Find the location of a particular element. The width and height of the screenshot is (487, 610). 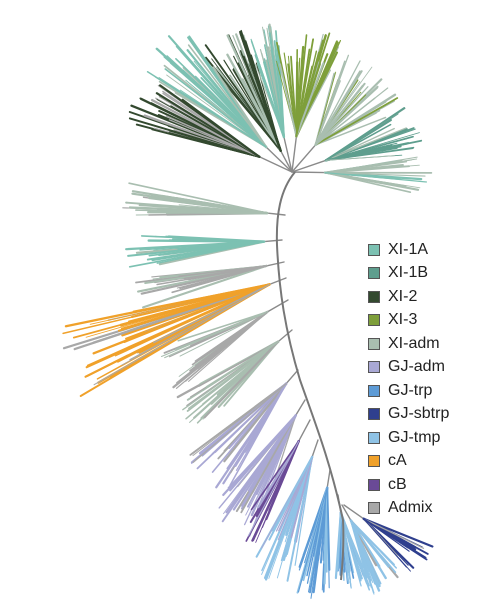

legend-label: XI-adm is located at coordinates (414, 343).